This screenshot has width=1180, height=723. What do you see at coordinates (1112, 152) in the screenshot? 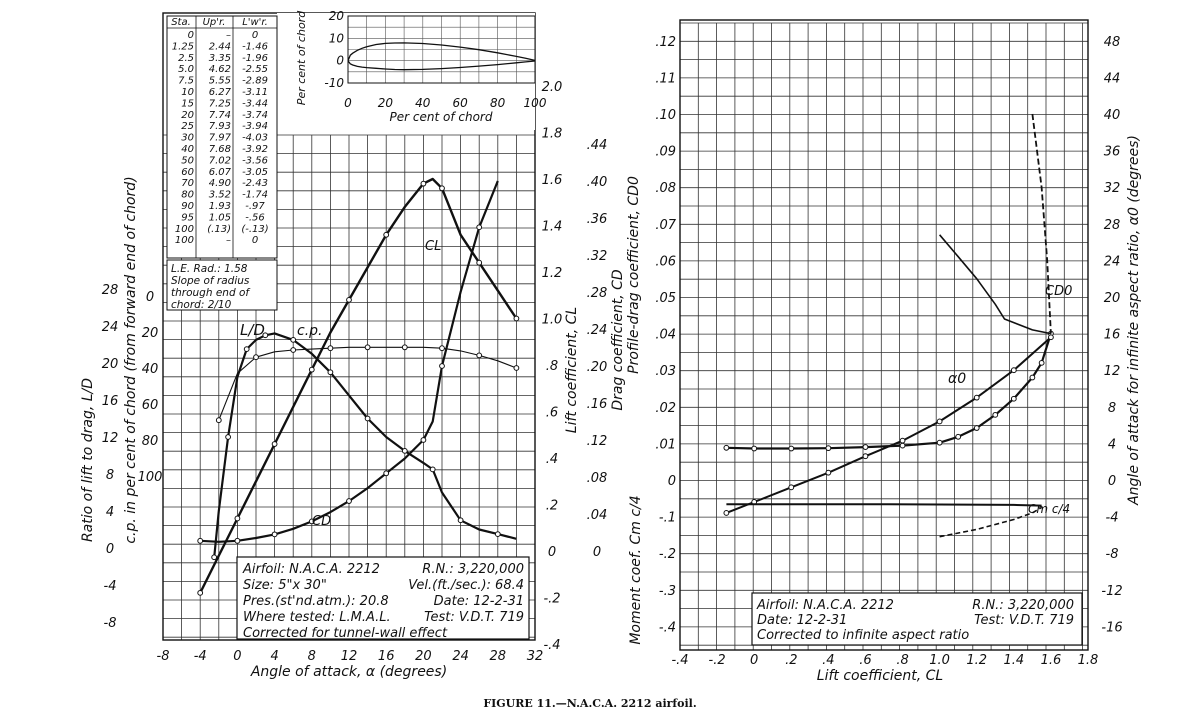
I see `alpha-tick-label: 36` at bounding box center [1112, 152].